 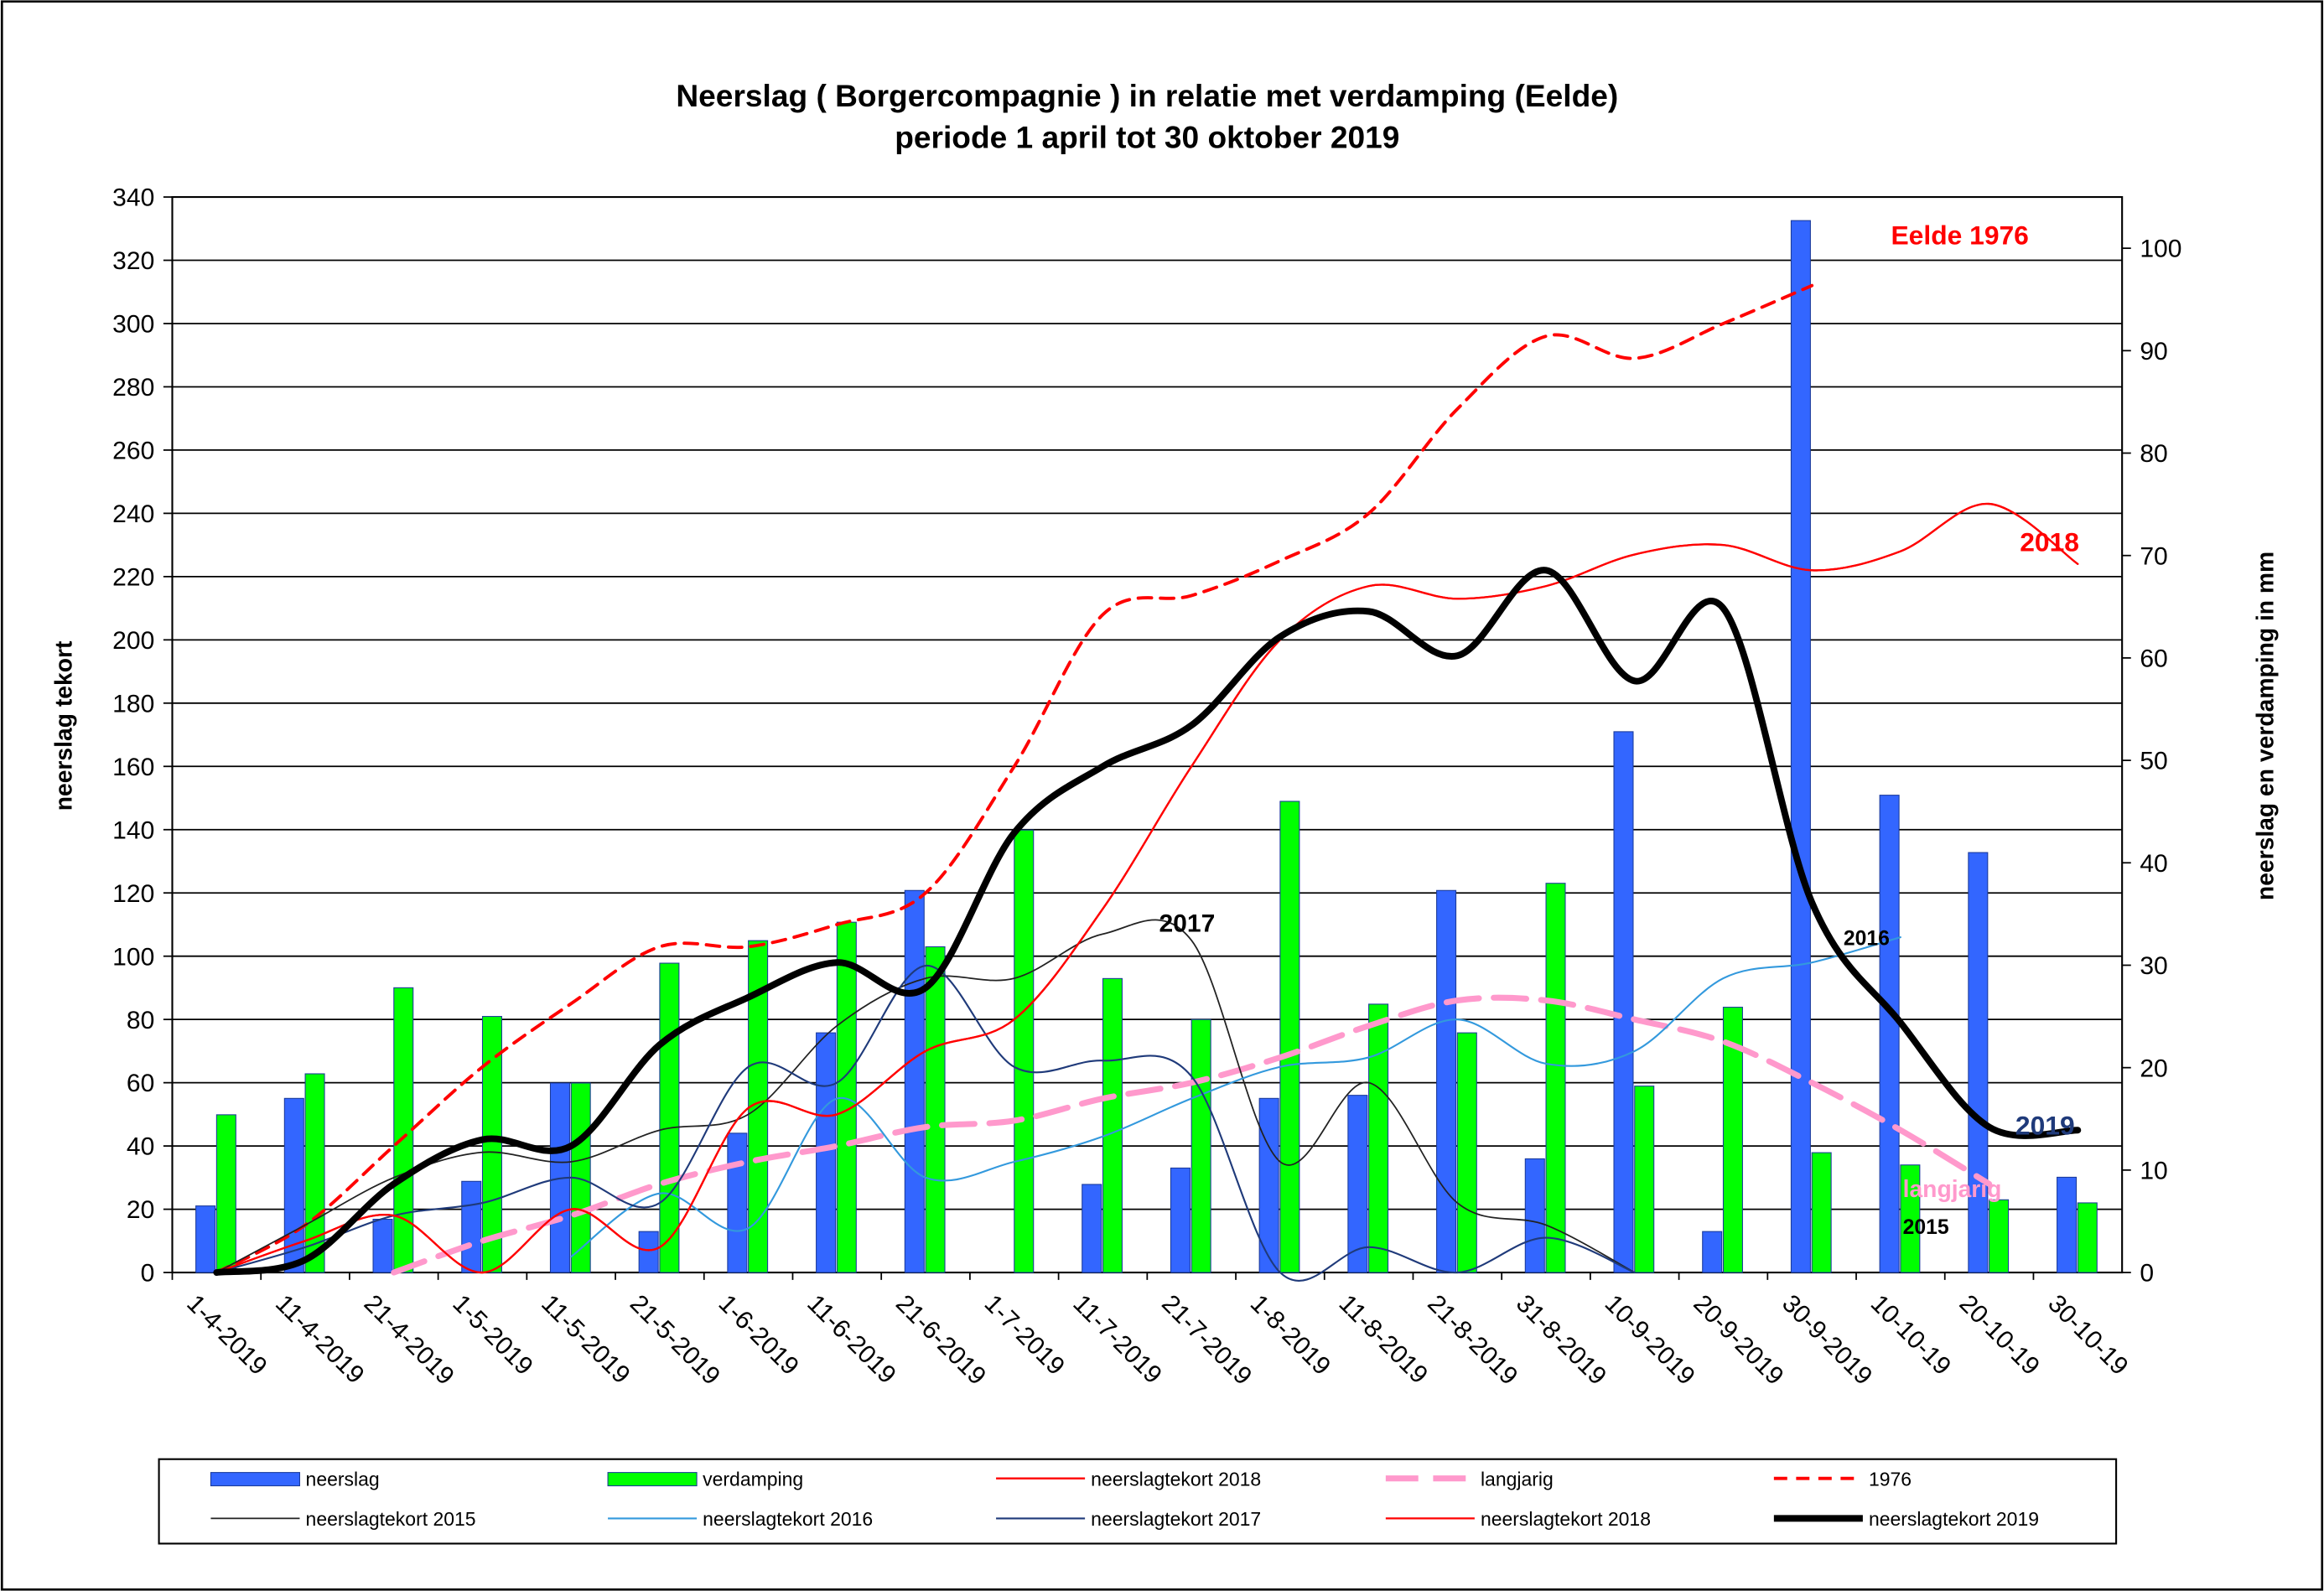 What do you see at coordinates (1959, 235) in the screenshot?
I see `annotation: Eelde 1976` at bounding box center [1959, 235].